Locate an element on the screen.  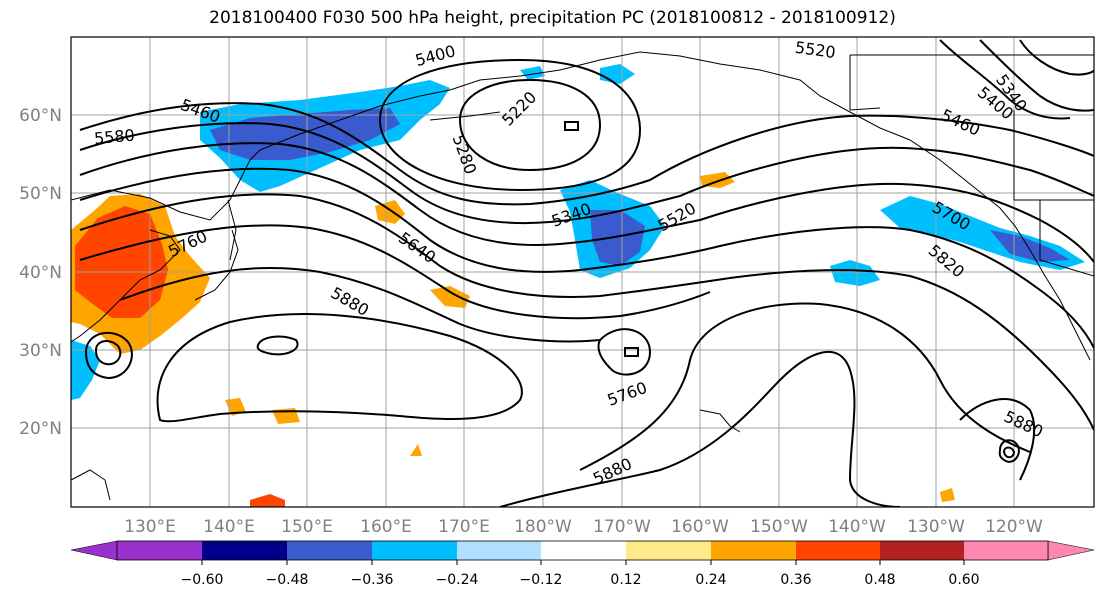
colorbar-tick-label: 0.48 is located at coordinates (879, 580).